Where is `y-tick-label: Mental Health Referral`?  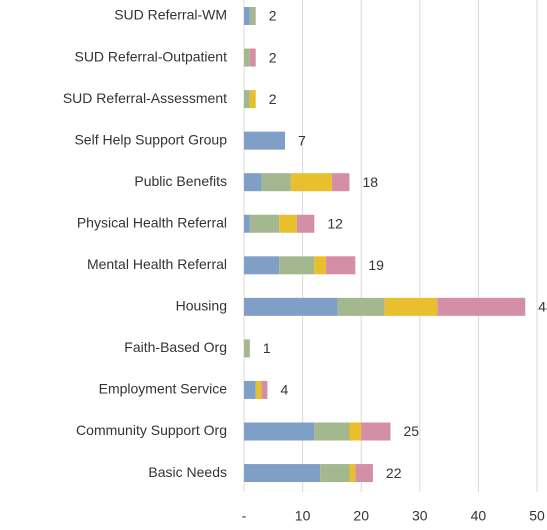 y-tick-label: Mental Health Referral is located at coordinates (157, 264).